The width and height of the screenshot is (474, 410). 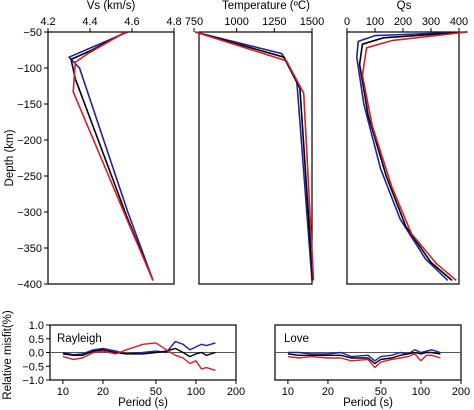 What do you see at coordinates (404, 6) in the screenshot?
I see `qs-title: Qs` at bounding box center [404, 6].